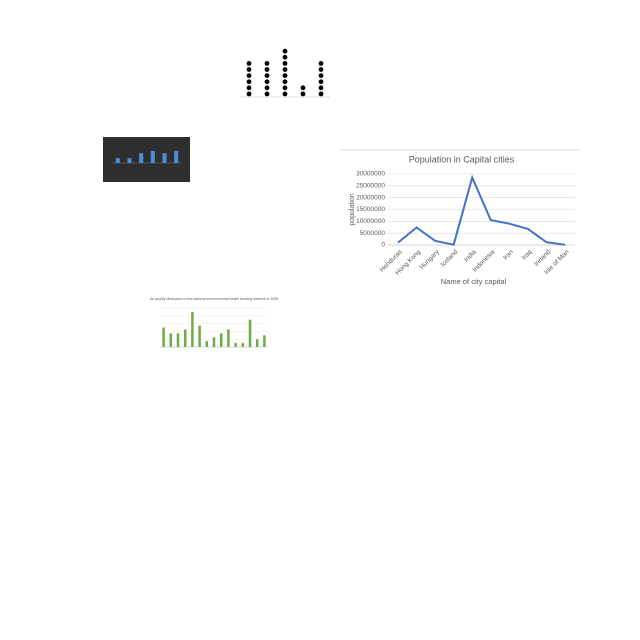 Image resolution: width=640 pixels, height=640 pixels. Describe the element at coordinates (462, 159) in the screenshot. I see `chart-title: Population in Capital cities` at that location.